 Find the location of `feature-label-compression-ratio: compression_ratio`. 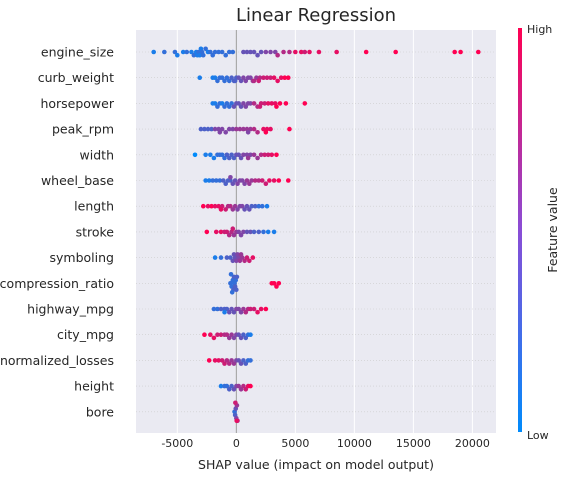

feature-label-compression-ratio: compression_ratio is located at coordinates (57, 283).